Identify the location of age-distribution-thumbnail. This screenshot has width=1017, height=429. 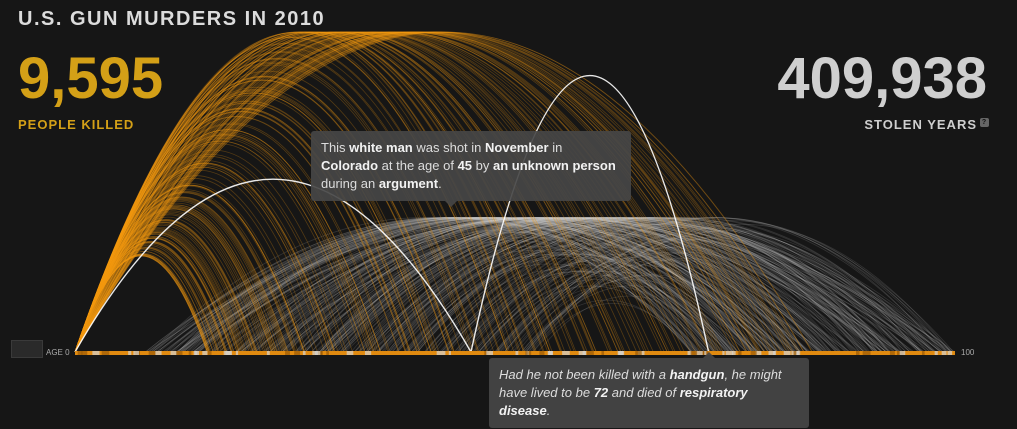
(27, 349).